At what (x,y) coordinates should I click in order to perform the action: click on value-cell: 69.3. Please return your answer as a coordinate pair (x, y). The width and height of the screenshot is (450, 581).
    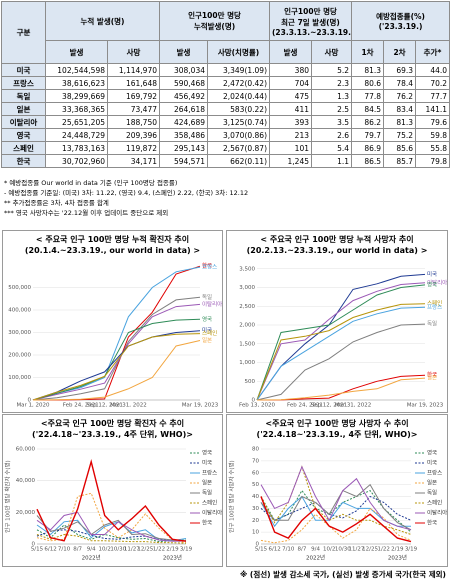
    Looking at the image, I should click on (400, 70).